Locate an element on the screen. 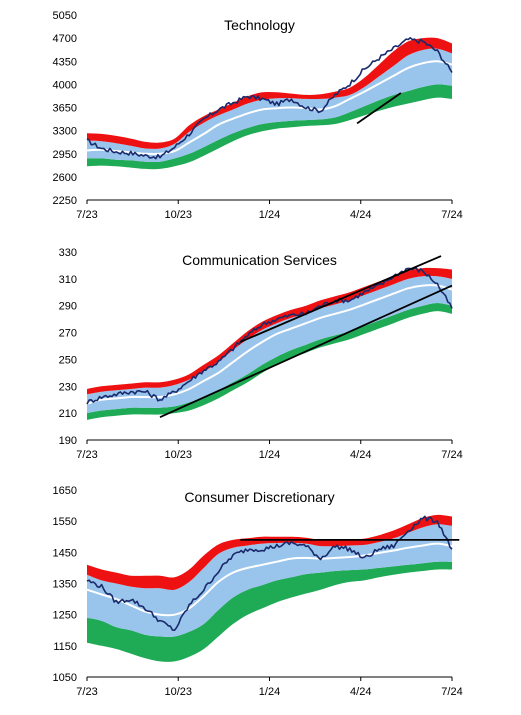  y-tick-label: 1050 is located at coordinates (65, 678).